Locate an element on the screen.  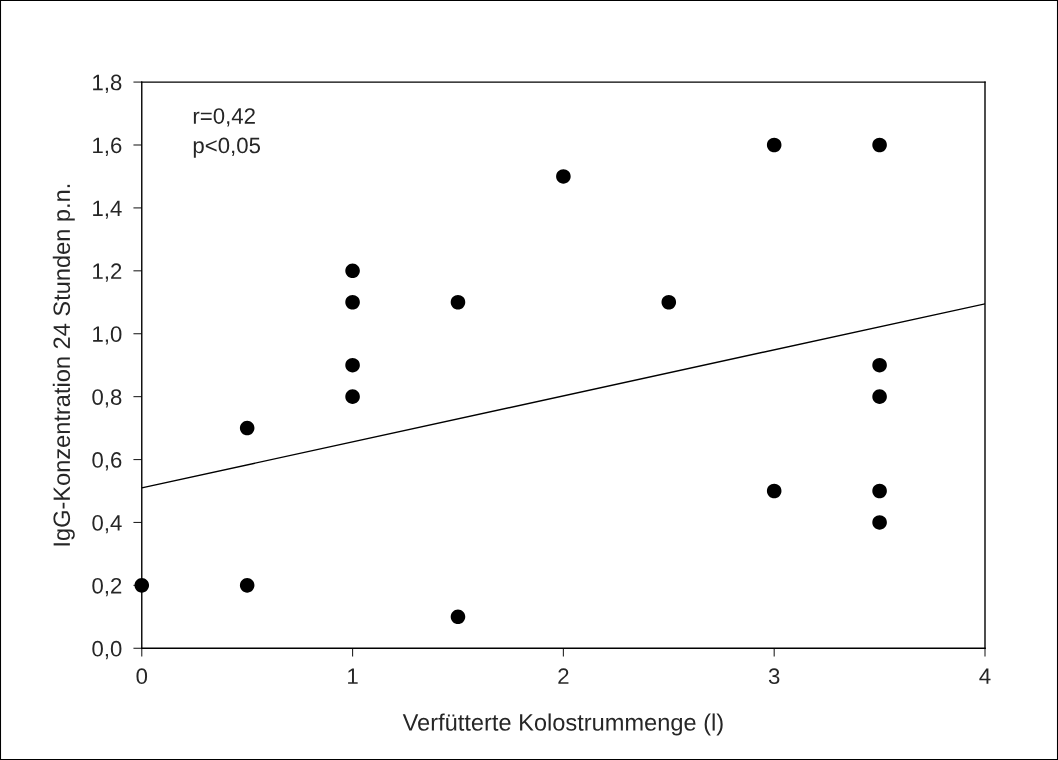
y-axis-title: IgG-Konzentration 24 Stunden p.n. is located at coordinates (63, 365).